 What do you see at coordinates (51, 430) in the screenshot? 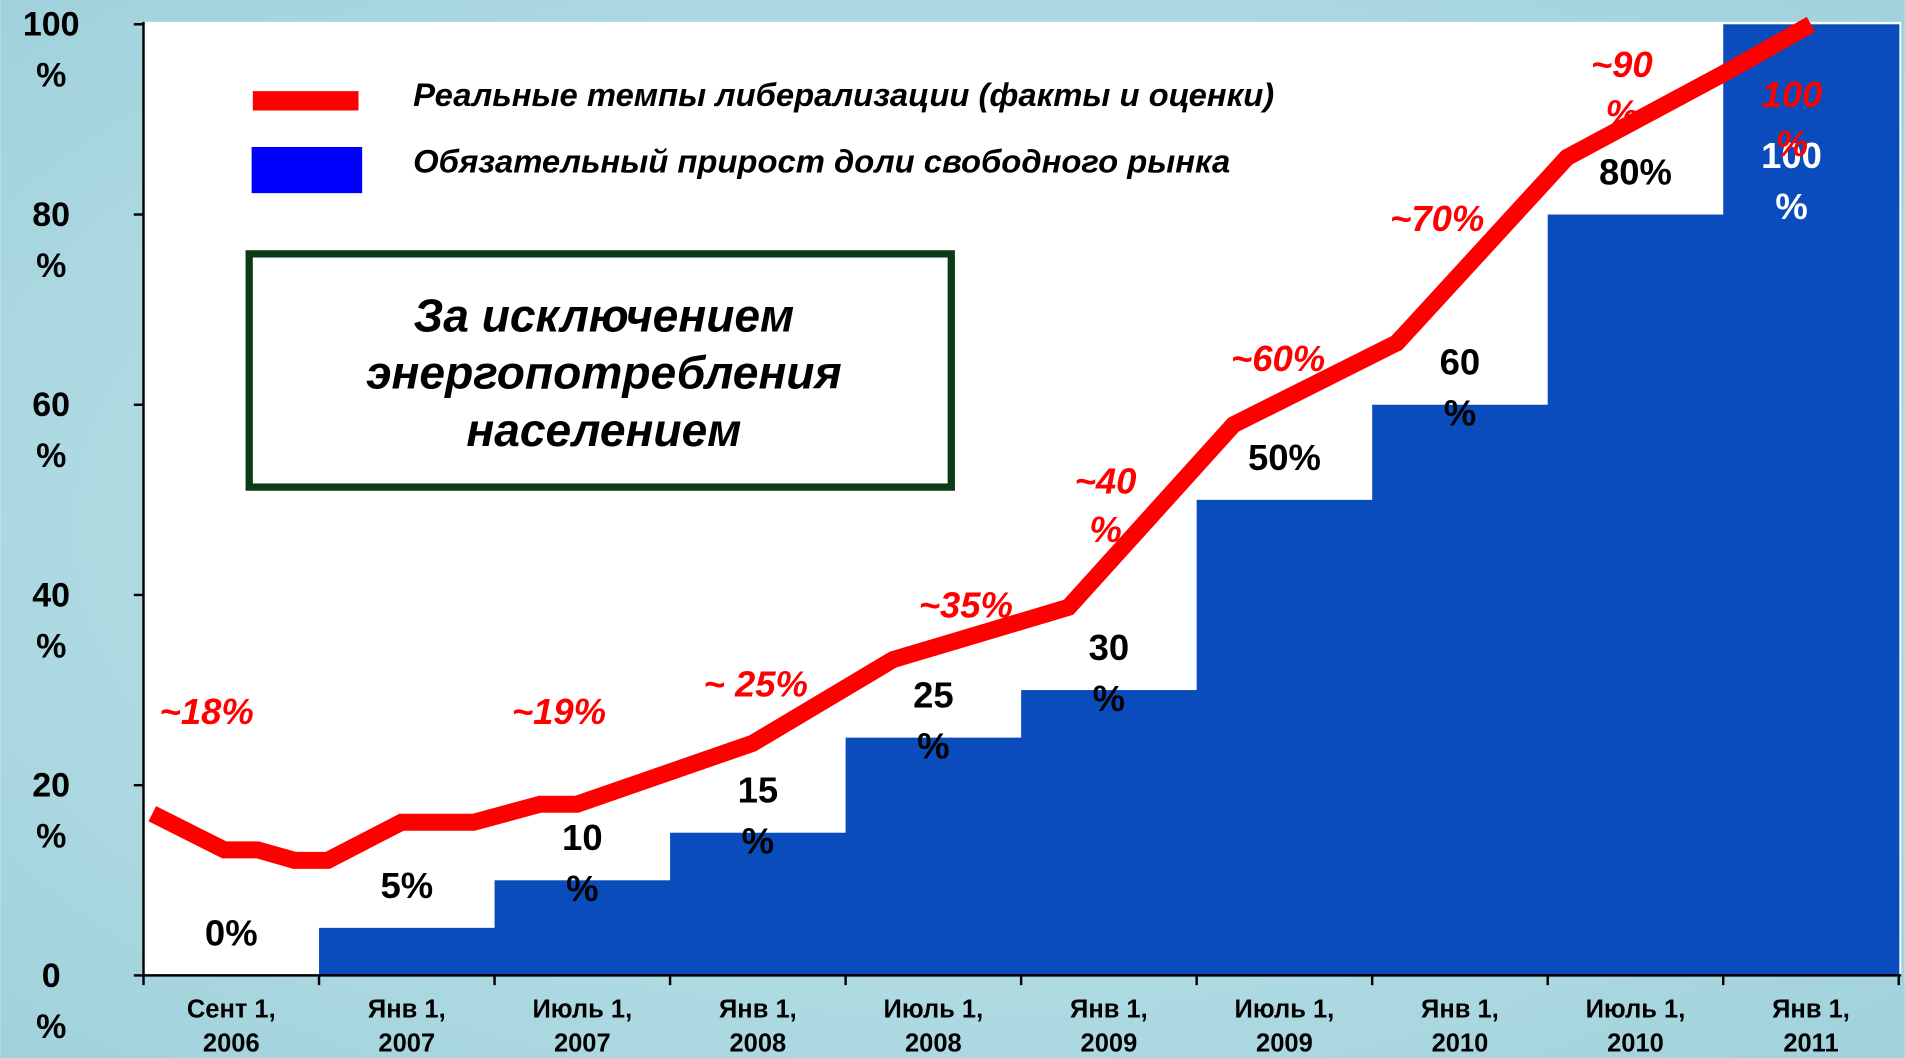
I see `y-tick-label: 60%` at bounding box center [51, 430].